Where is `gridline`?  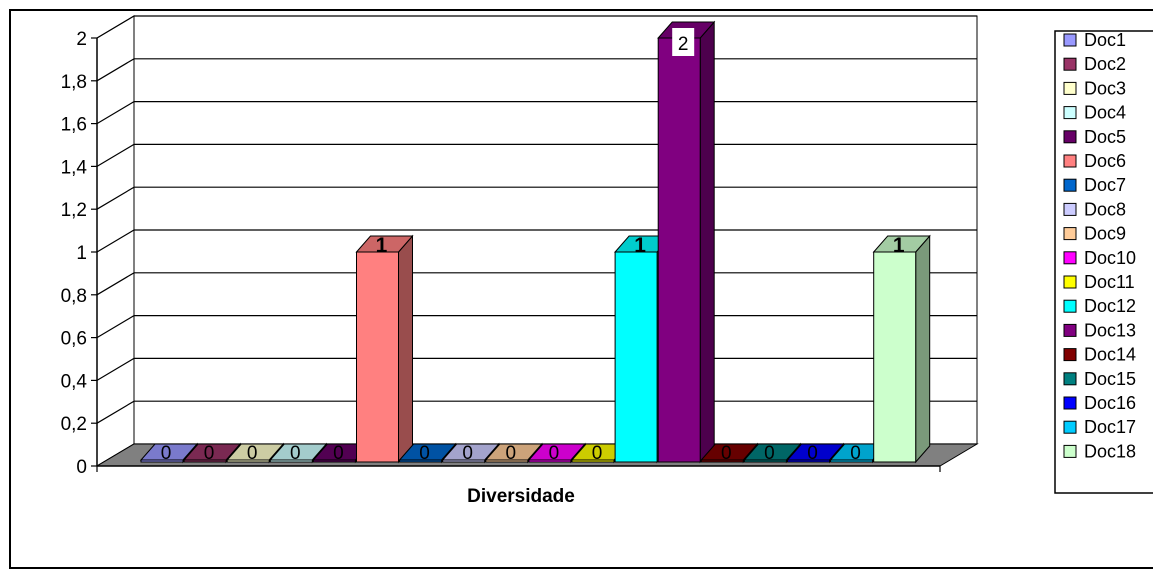
gridline is located at coordinates (536, 27).